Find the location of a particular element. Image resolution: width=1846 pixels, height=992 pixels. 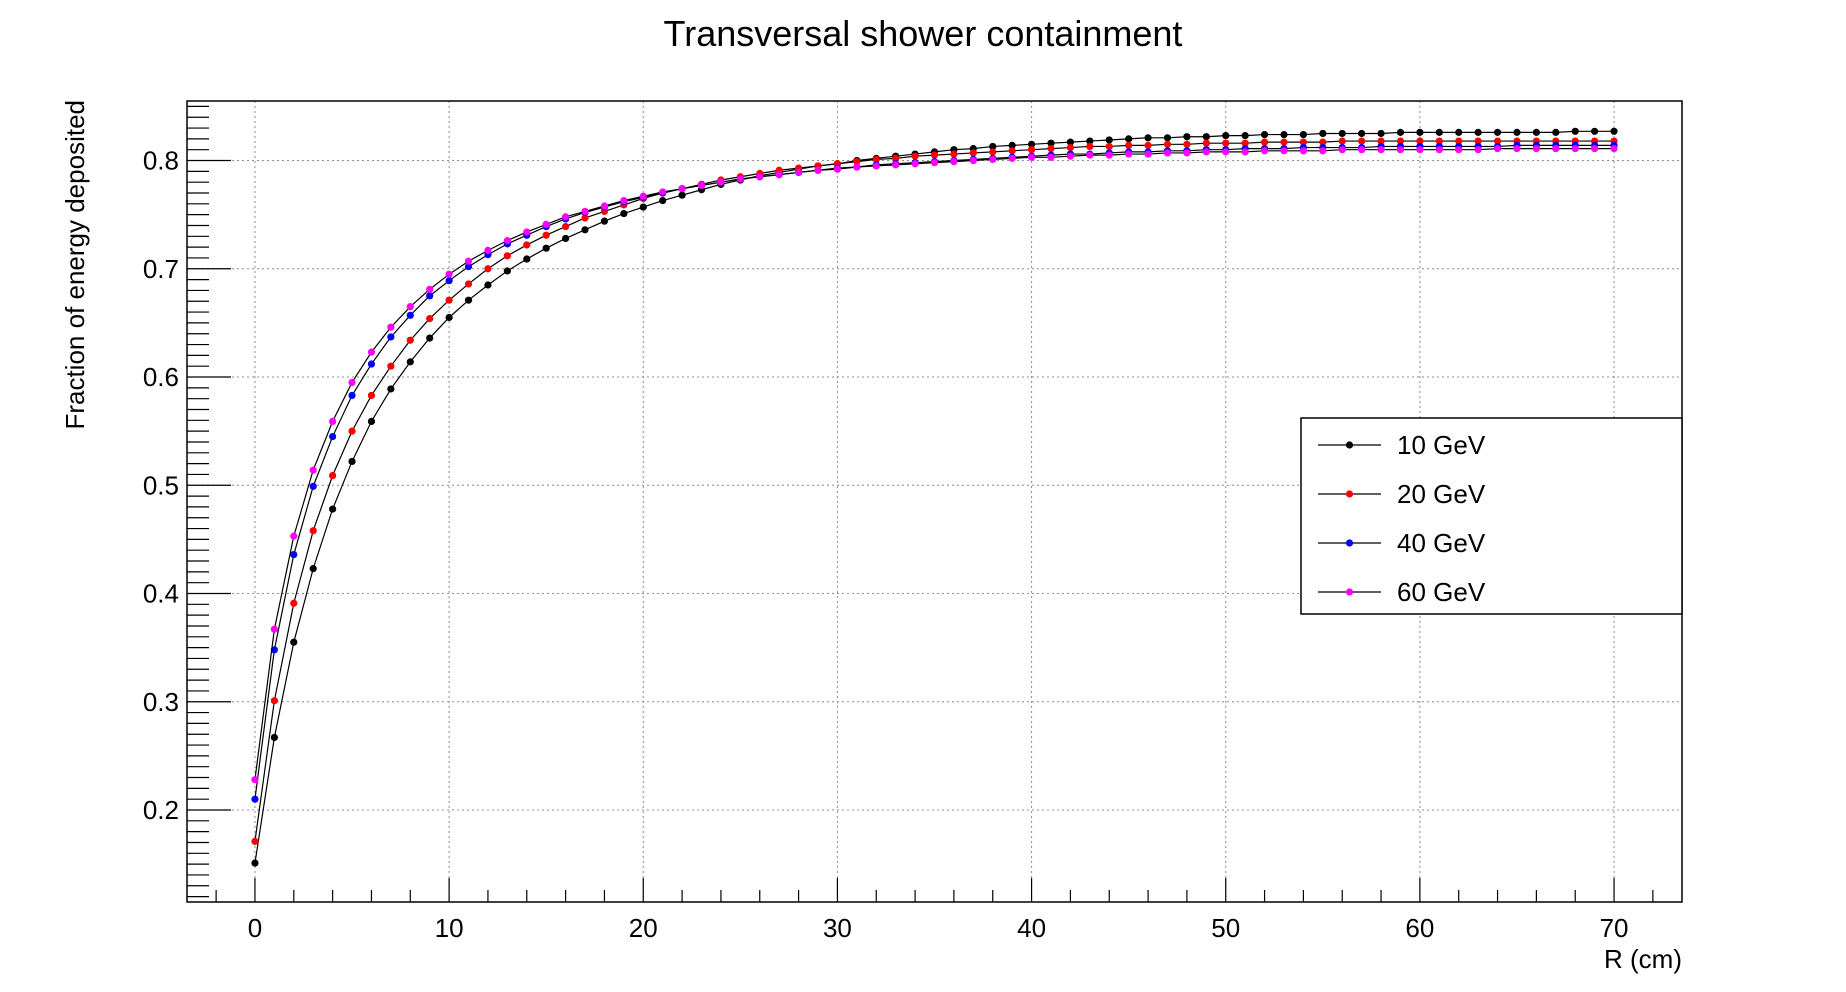

y-axis-title: Fraction of energy deposited is located at coordinates (75, 265).